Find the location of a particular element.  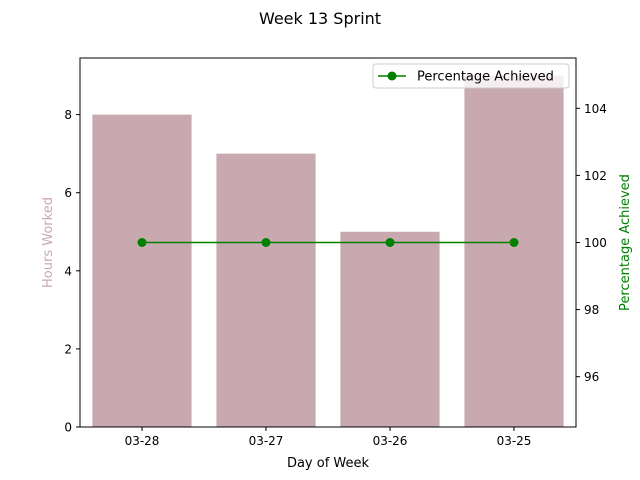

legend: Percentage Achieved is located at coordinates (471, 76).